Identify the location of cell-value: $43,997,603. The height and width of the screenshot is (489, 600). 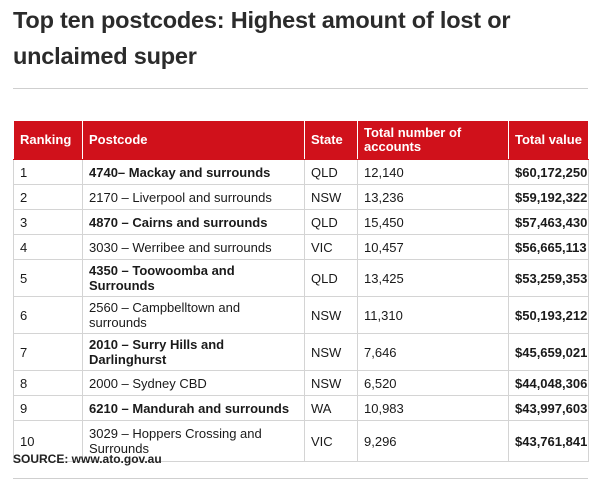
(548, 408).